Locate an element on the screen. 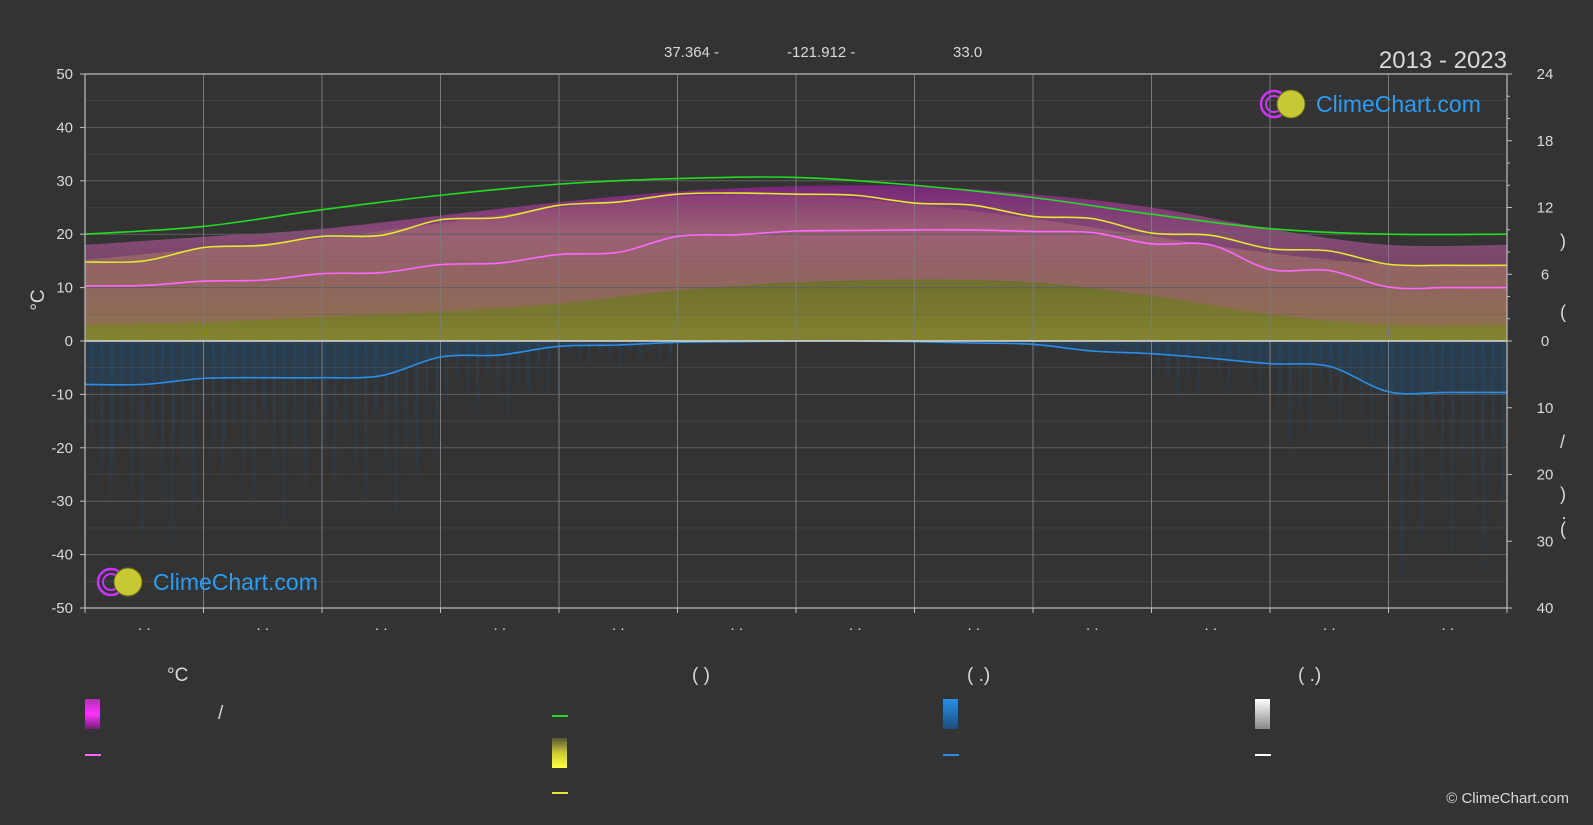 Image resolution: width=1593 pixels, height=825 pixels. series-line-daylight is located at coordinates (796, 206).